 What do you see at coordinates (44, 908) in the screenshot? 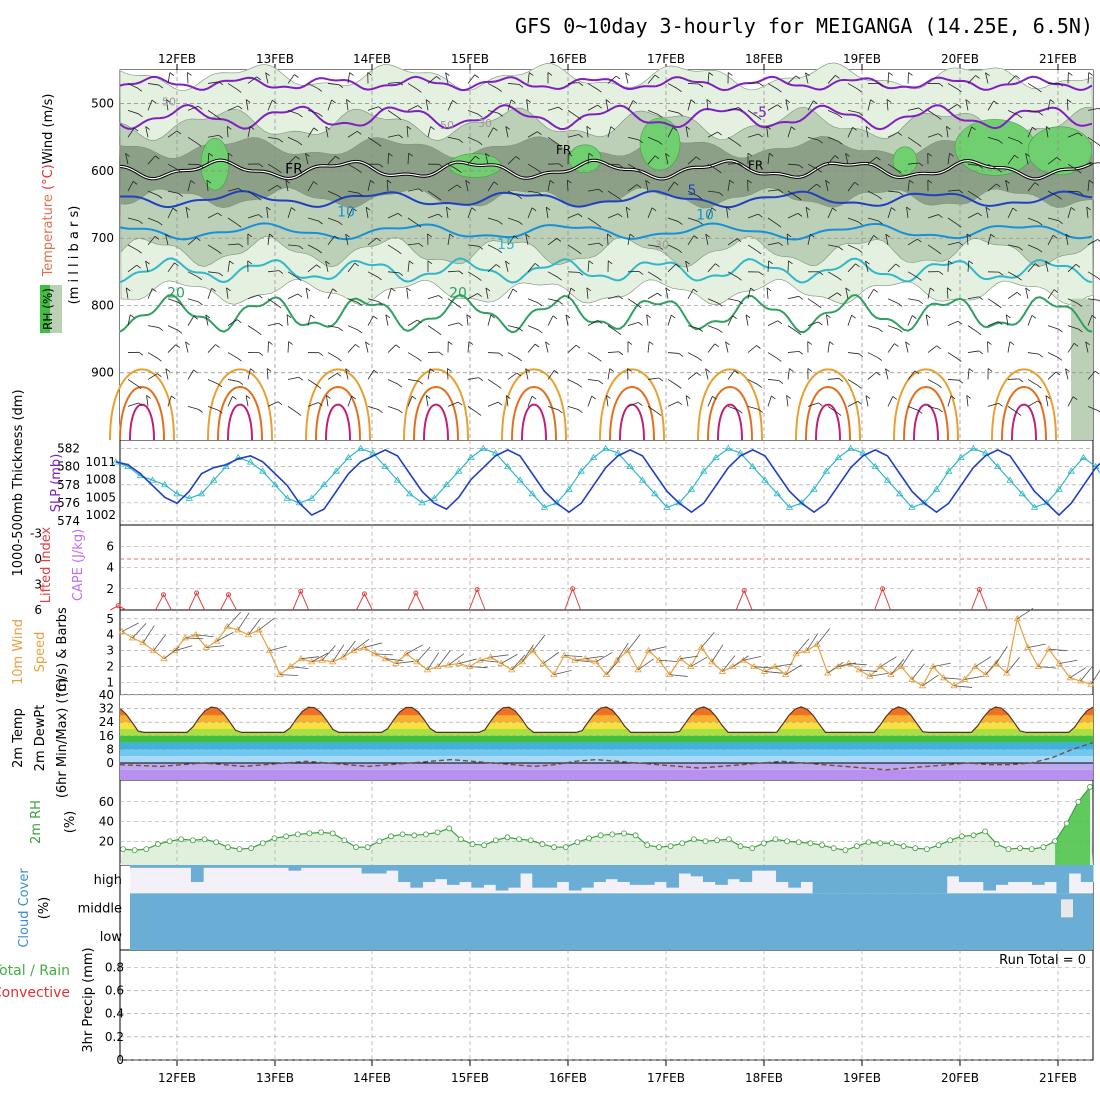
I see `cloud-unit-label: (%)` at bounding box center [44, 908].